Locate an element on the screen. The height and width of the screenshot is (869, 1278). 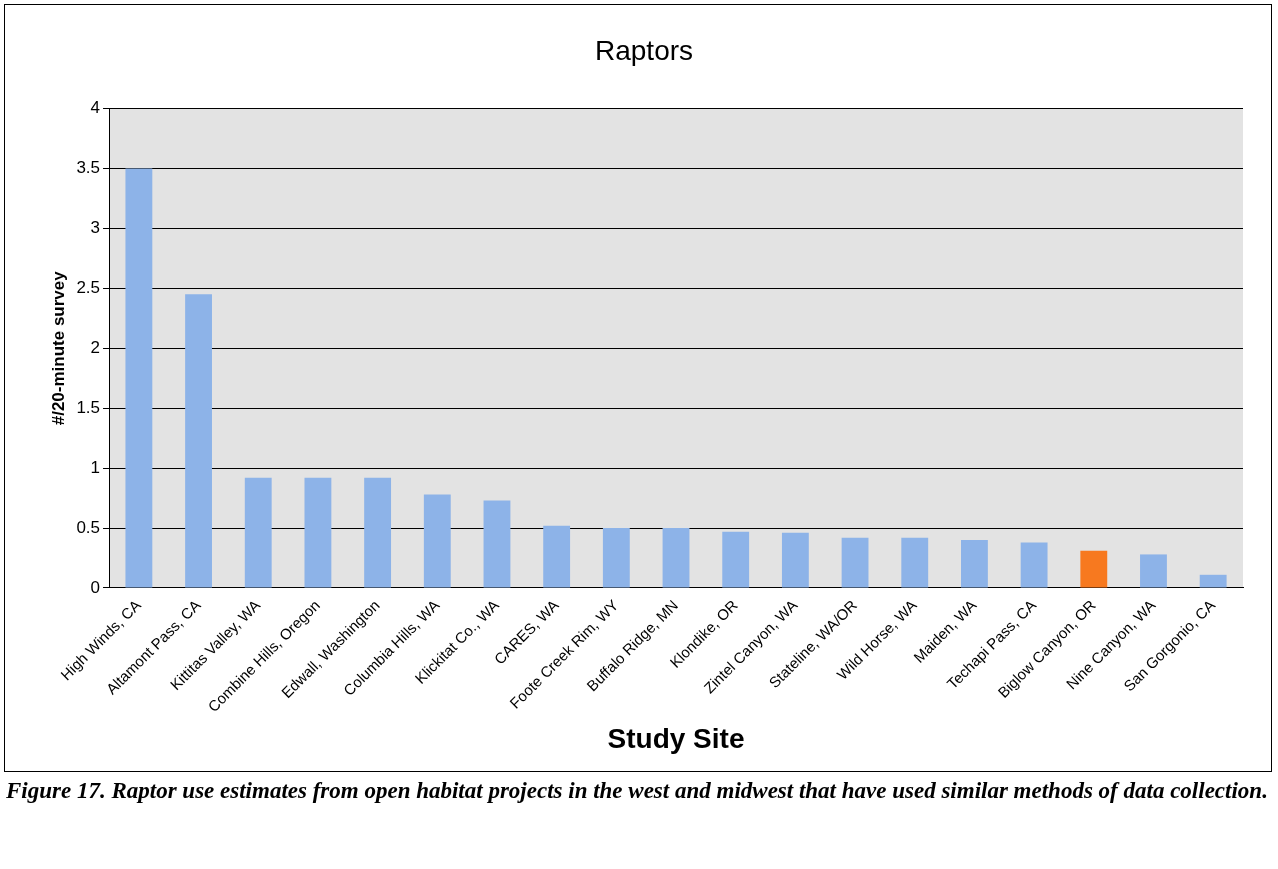
chart-title: Raptors is located at coordinates (644, 50).